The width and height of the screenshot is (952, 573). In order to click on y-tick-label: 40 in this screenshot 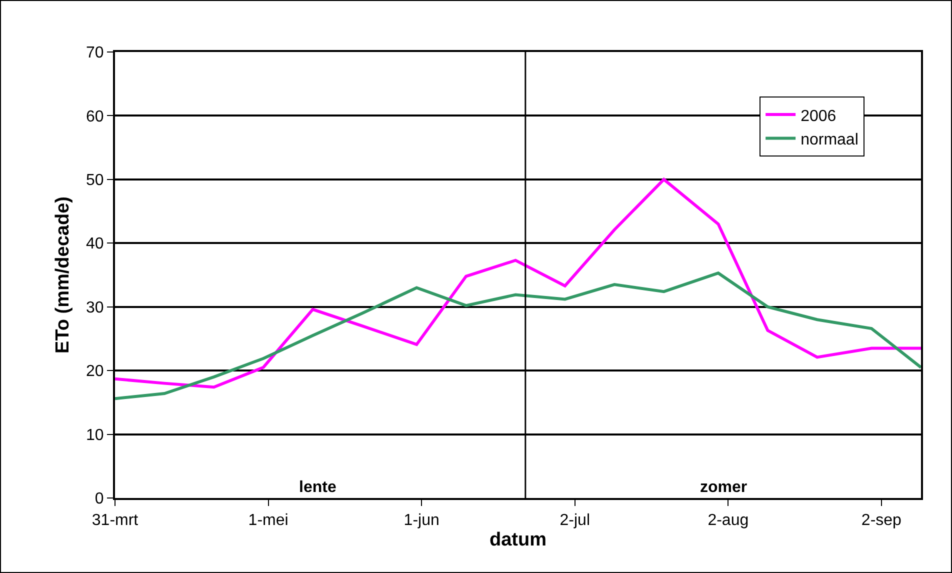, I will do `click(95, 244)`.